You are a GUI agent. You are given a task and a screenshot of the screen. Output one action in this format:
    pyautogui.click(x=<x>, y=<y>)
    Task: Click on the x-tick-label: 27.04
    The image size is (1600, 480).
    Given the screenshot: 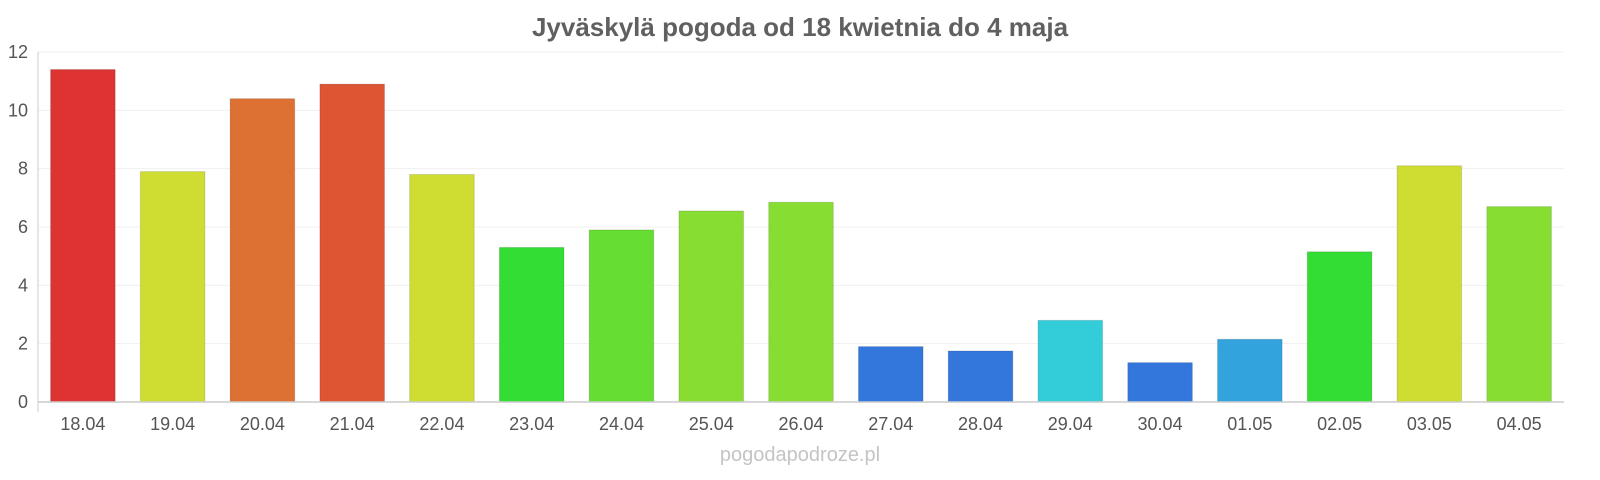 What is the action you would take?
    pyautogui.click(x=890, y=424)
    